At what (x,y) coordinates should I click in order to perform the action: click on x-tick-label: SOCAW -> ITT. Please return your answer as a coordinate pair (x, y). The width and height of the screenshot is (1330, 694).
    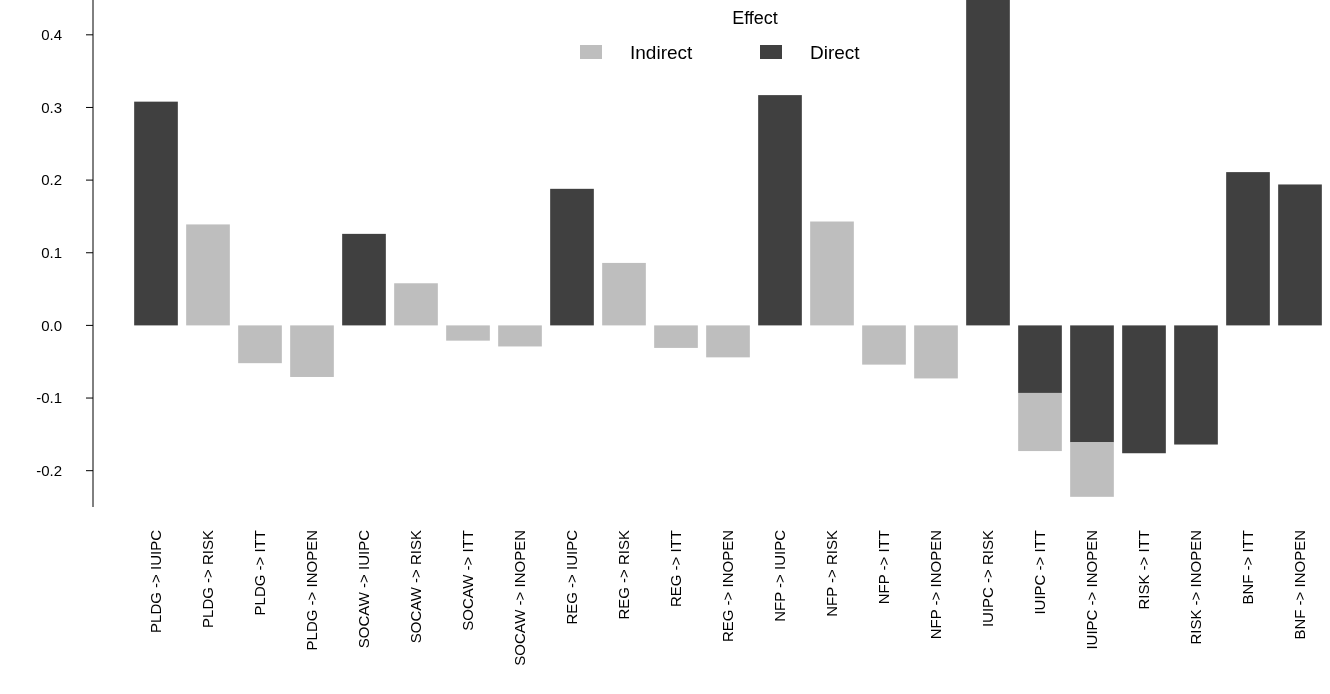
    Looking at the image, I should click on (468, 580).